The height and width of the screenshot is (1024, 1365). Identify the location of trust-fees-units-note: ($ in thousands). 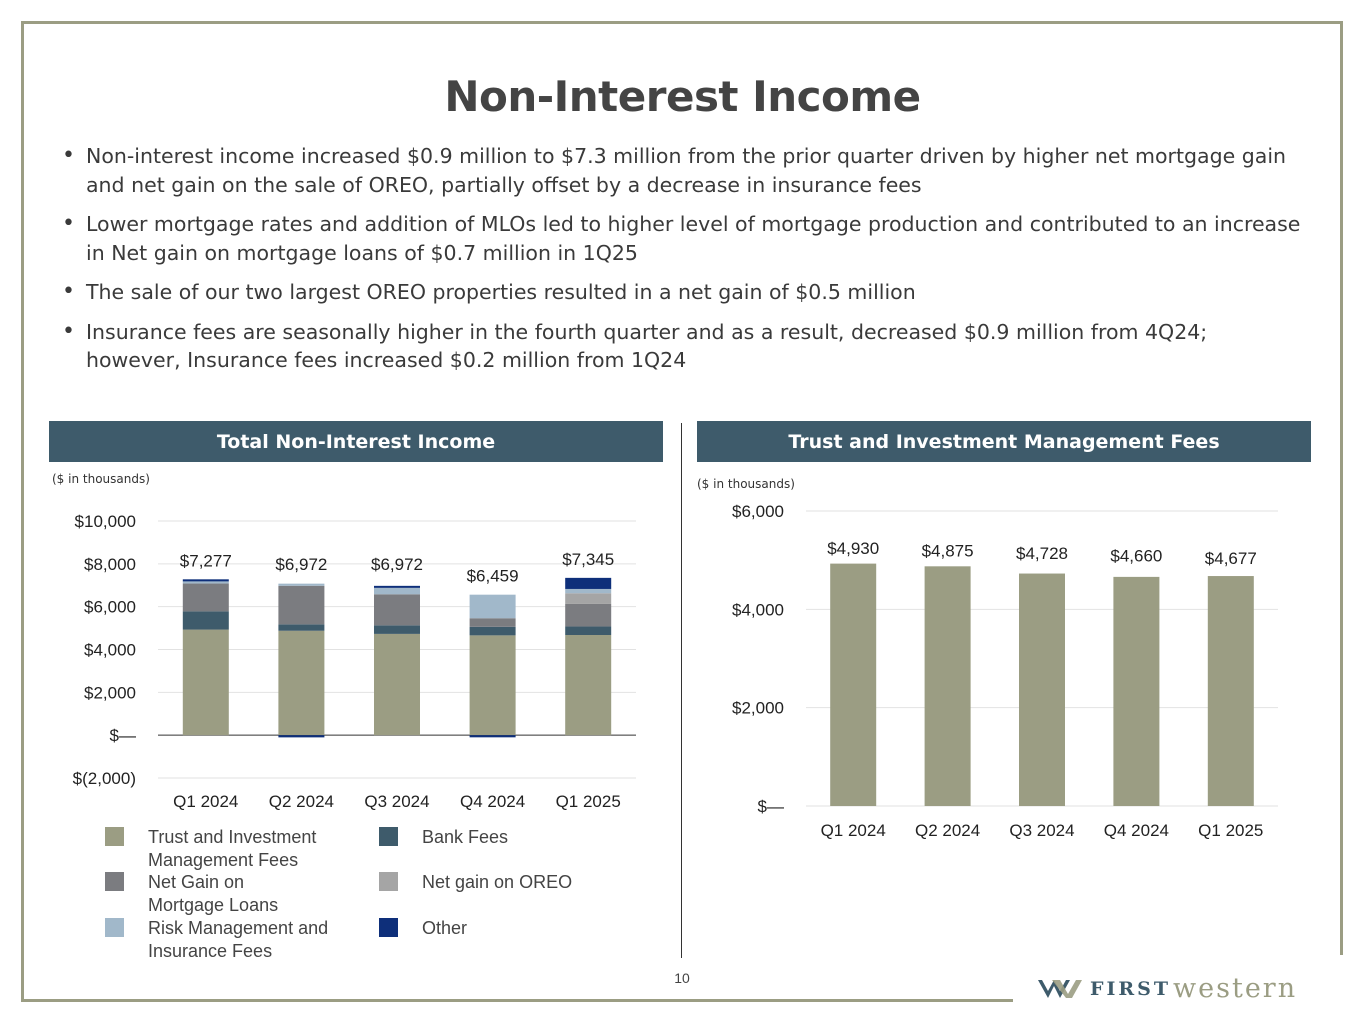
(746, 484).